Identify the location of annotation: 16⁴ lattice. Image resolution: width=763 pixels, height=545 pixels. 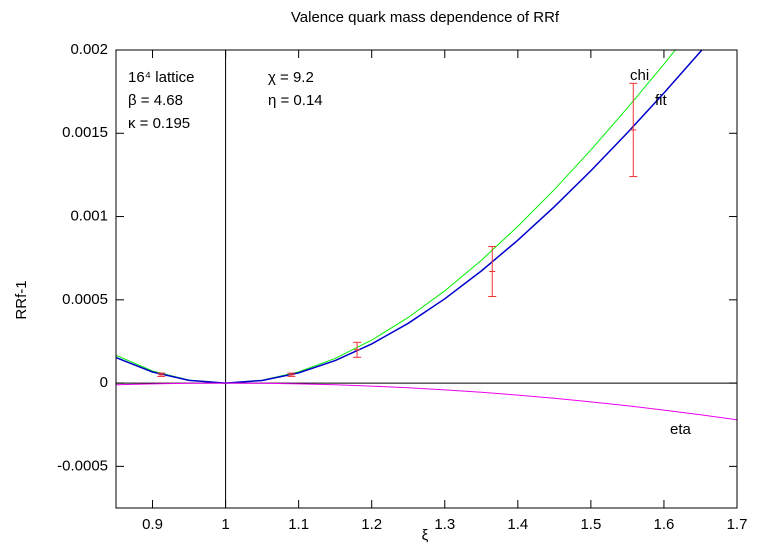
(161, 77).